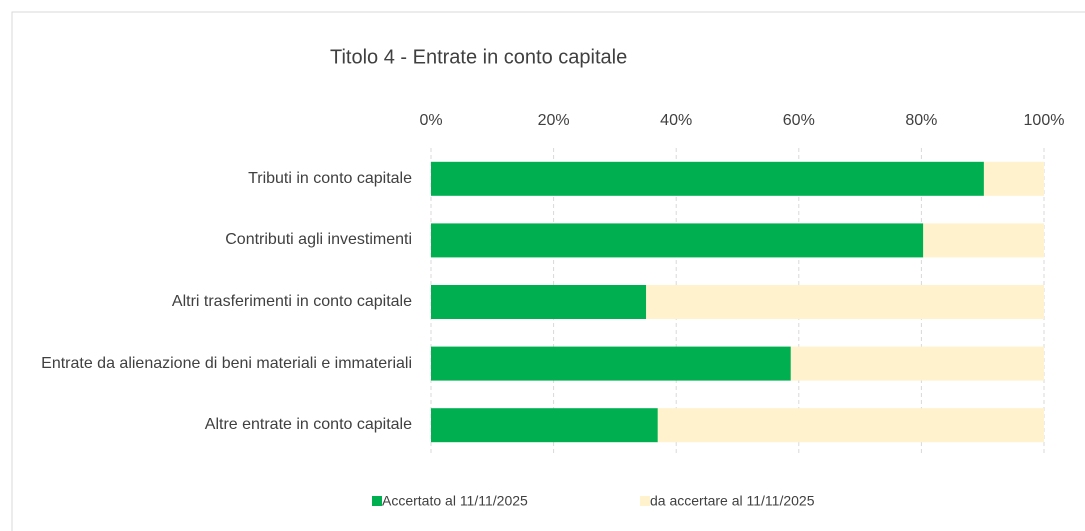 The image size is (1085, 531). I want to click on y-tick-label-box: Altre entrate in conto capitale, so click(216, 425).